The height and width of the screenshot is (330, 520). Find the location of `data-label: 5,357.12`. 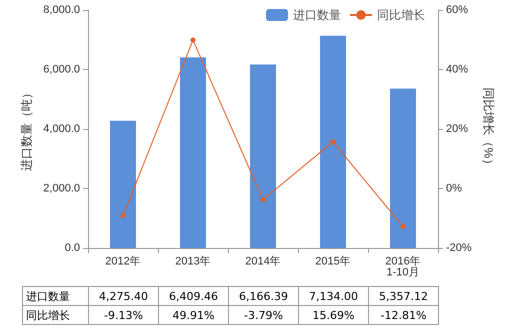

data-label: 5,357.12 is located at coordinates (403, 296).